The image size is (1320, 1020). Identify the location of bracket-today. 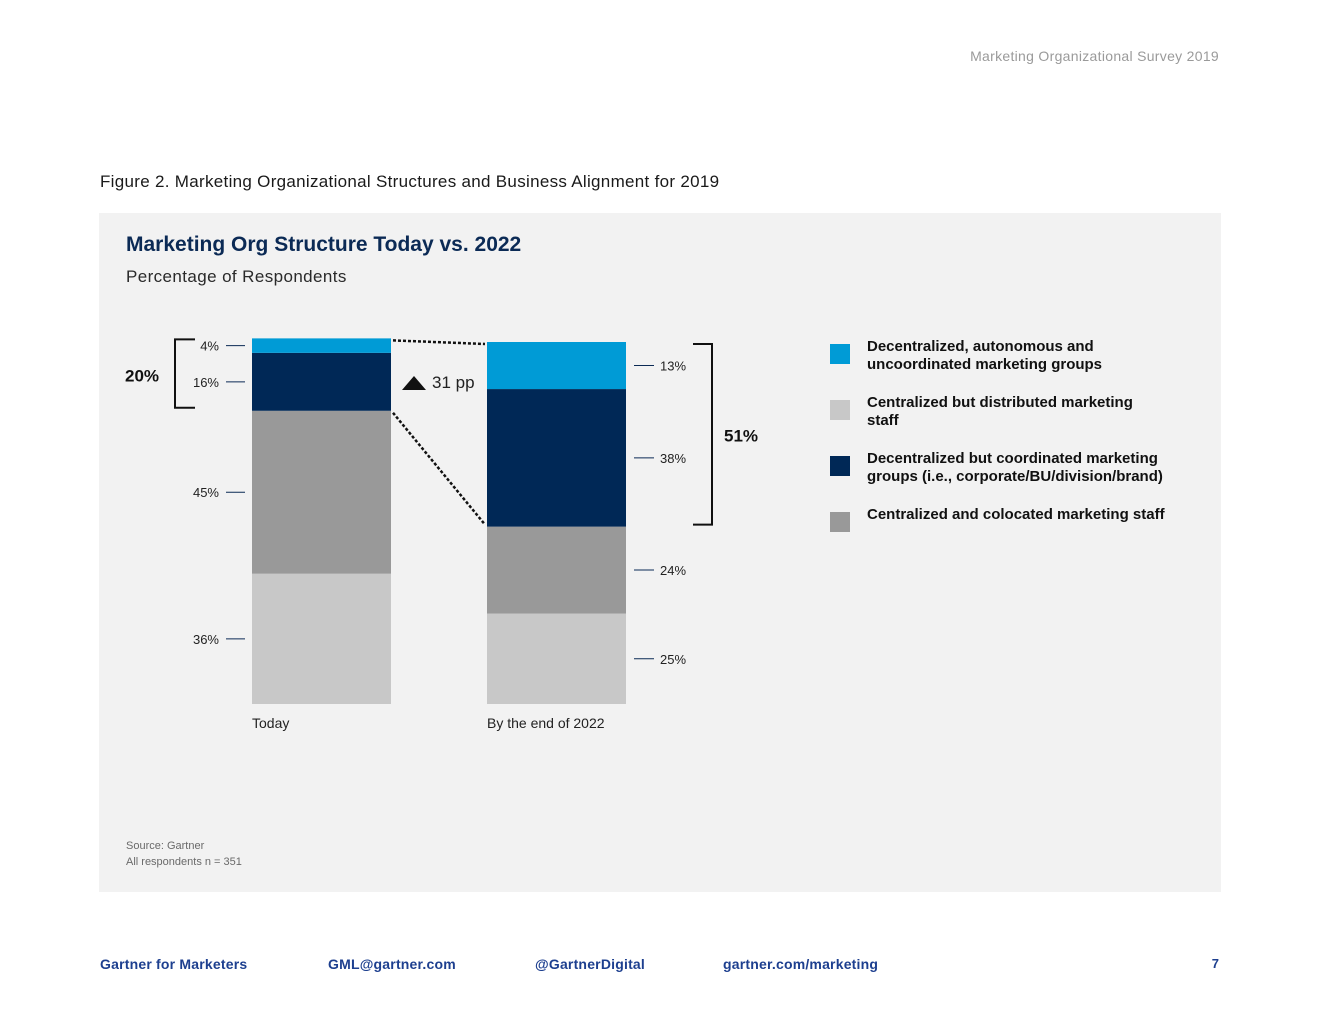
(184, 373).